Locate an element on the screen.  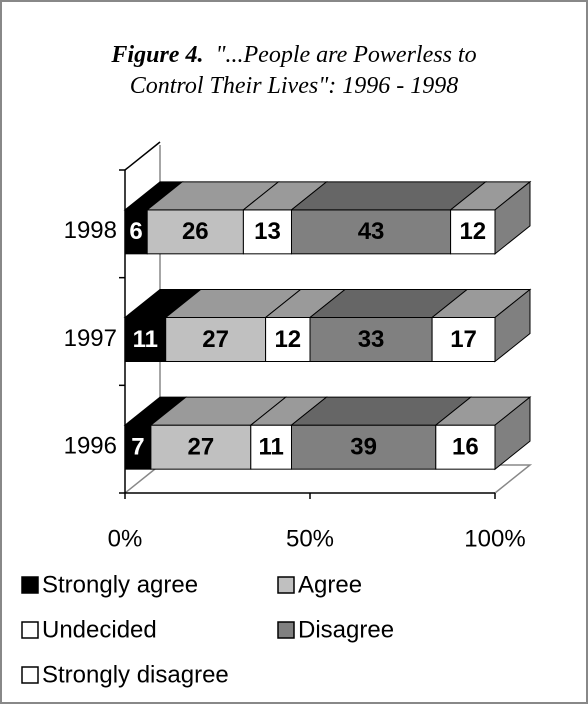
data-label: 17 is located at coordinates (463, 339).